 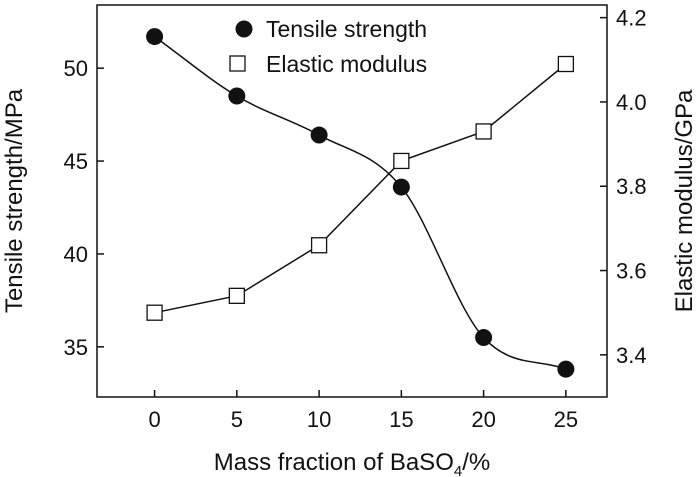 What do you see at coordinates (631, 271) in the screenshot?
I see `y-right-tick-label-3.6: 3.6` at bounding box center [631, 271].